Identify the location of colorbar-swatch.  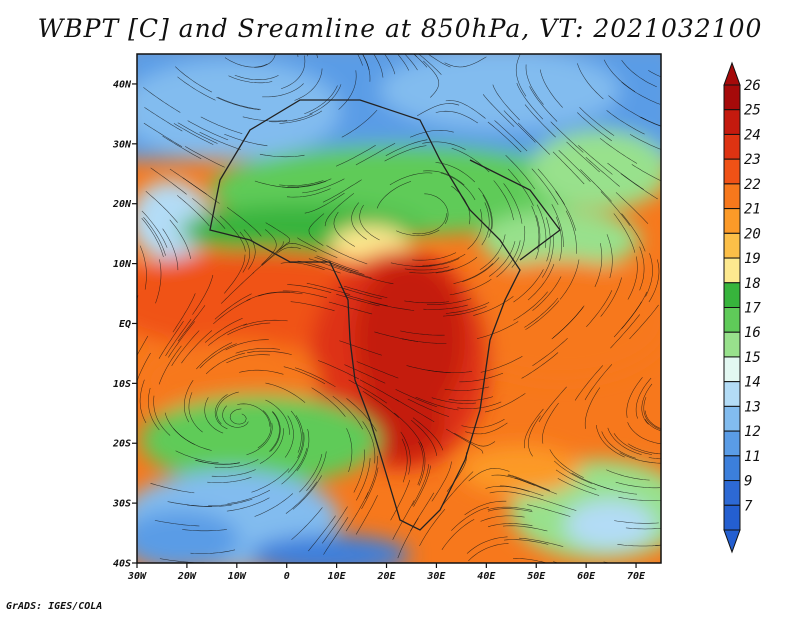
(732, 221).